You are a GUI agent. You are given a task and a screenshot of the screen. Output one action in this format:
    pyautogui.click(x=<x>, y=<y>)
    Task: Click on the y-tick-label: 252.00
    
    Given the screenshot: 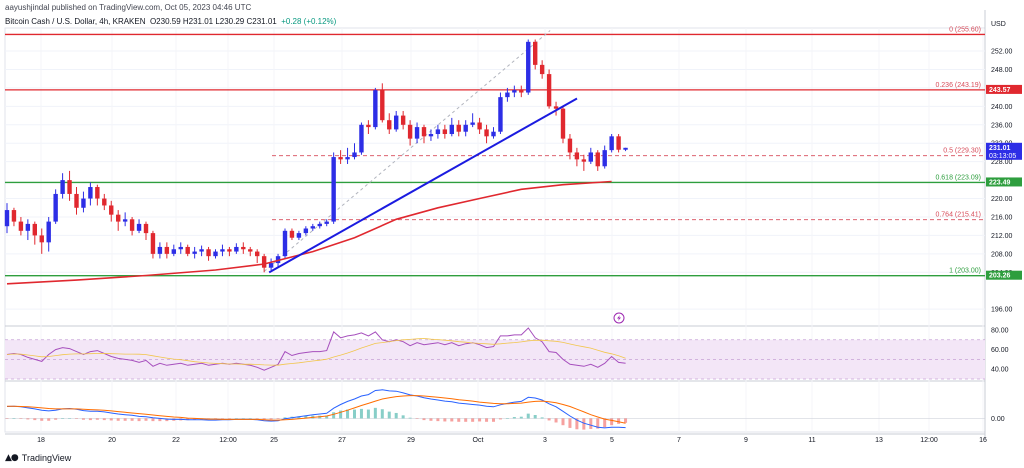 What is the action you would take?
    pyautogui.click(x=1002, y=52)
    